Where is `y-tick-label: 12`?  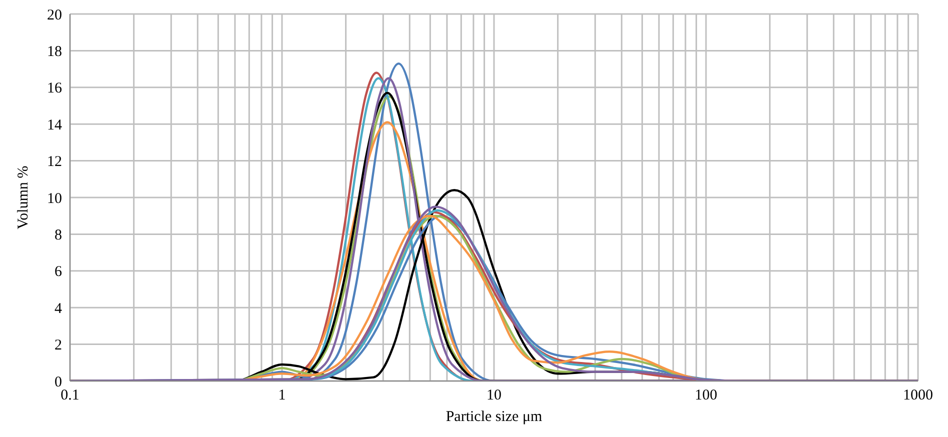
y-tick-label: 12 is located at coordinates (54, 162).